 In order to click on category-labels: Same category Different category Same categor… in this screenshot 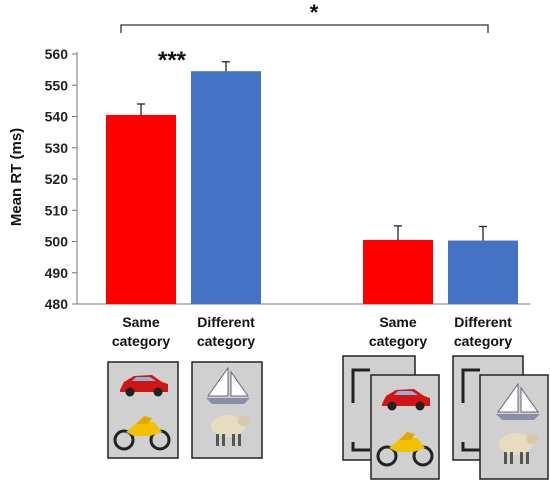, I will do `click(312, 331)`.